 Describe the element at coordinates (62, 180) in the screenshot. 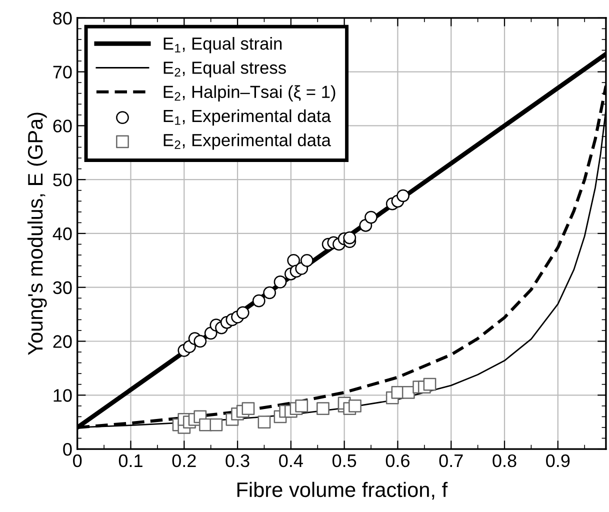

I see `y-tick-label: 50` at that location.